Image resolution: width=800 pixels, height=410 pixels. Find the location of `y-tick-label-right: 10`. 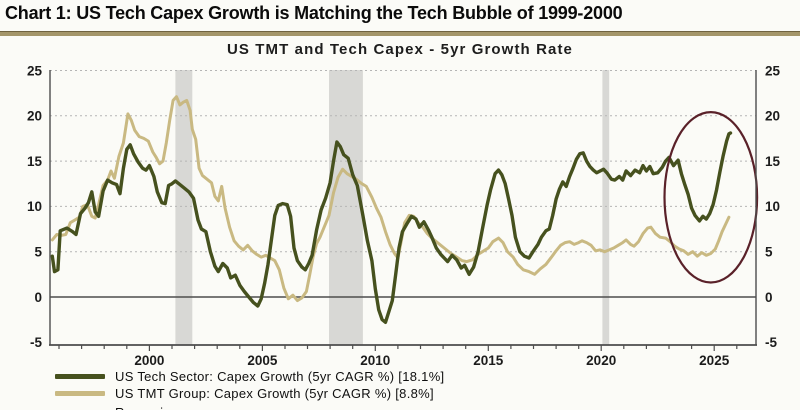

y-tick-label-right: 10 is located at coordinates (772, 206).